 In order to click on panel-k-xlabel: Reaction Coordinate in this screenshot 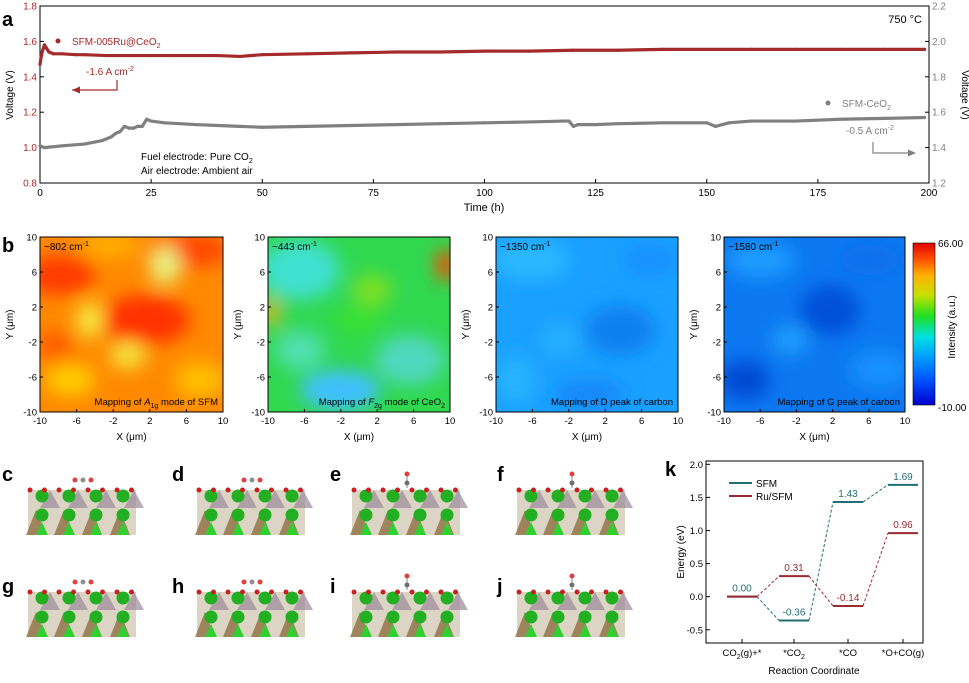, I will do `click(814, 671)`.